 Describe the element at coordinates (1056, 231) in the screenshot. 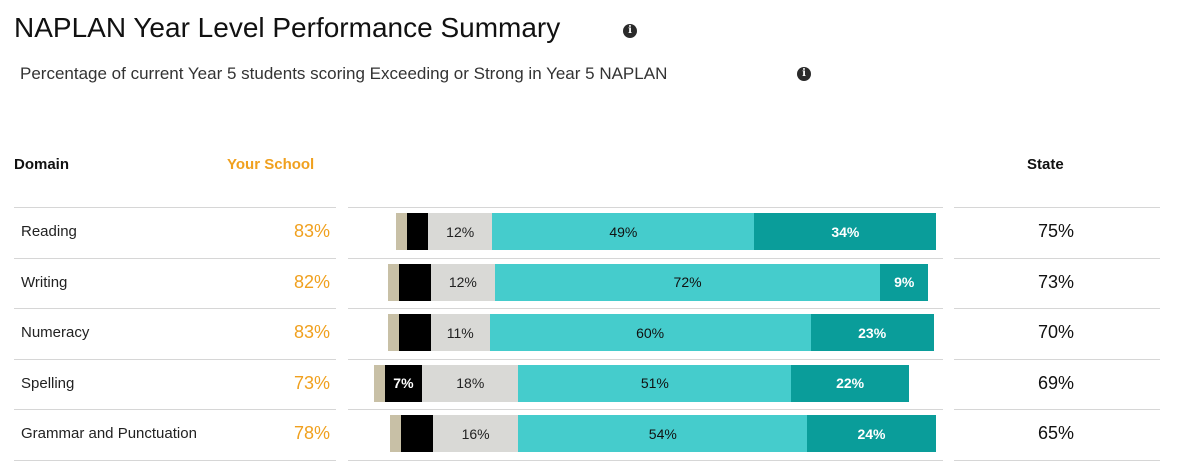

I see `state-value: 75%` at that location.